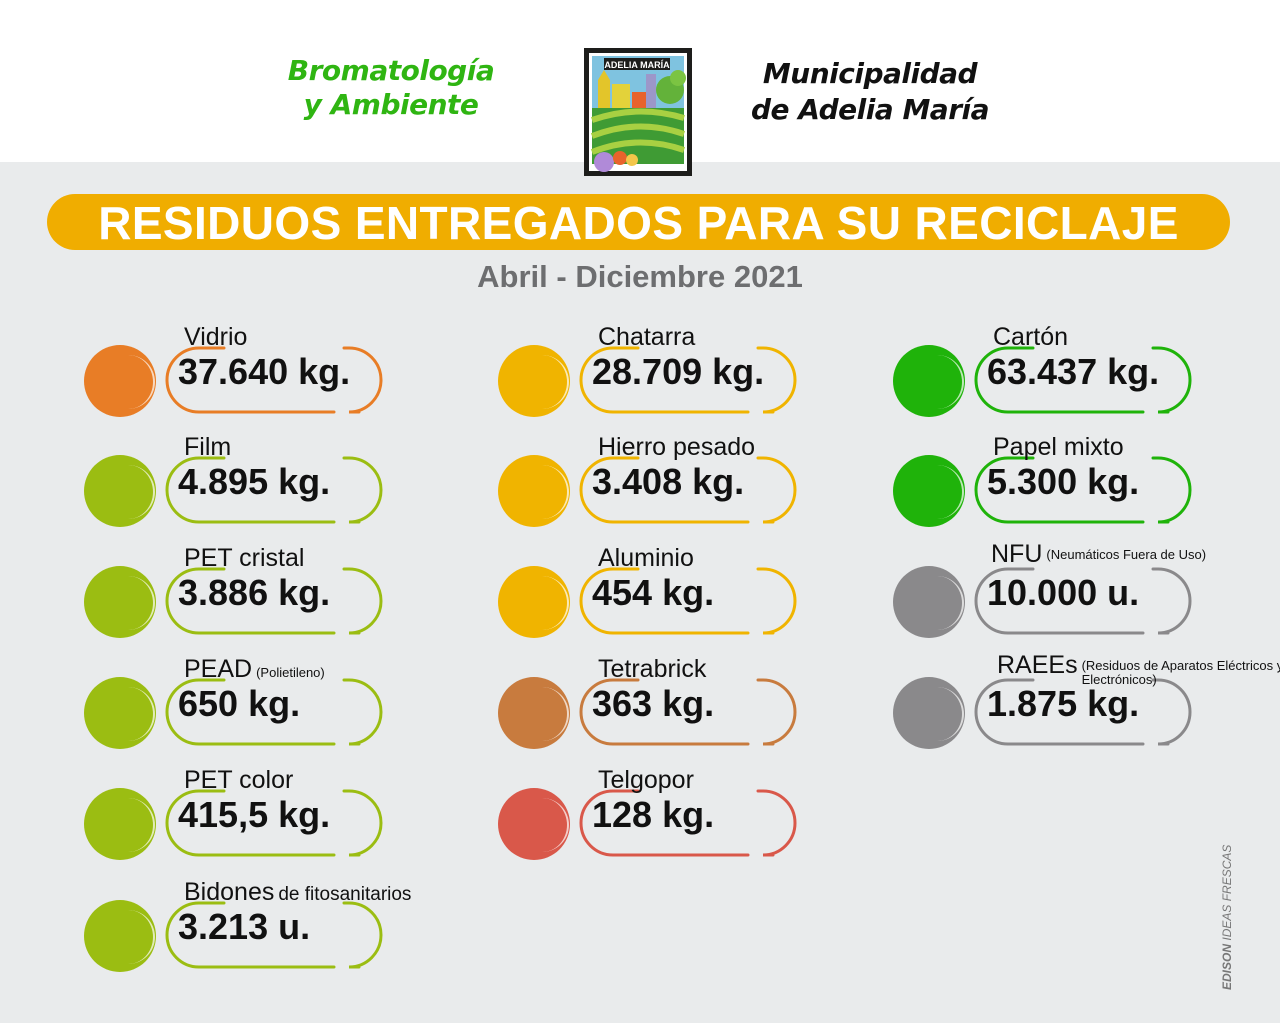 Image resolution: width=1280 pixels, height=1023 pixels. What do you see at coordinates (1126, 554) in the screenshot?
I see `item-label-note: (Neumáticos Fuera de Uso)` at bounding box center [1126, 554].